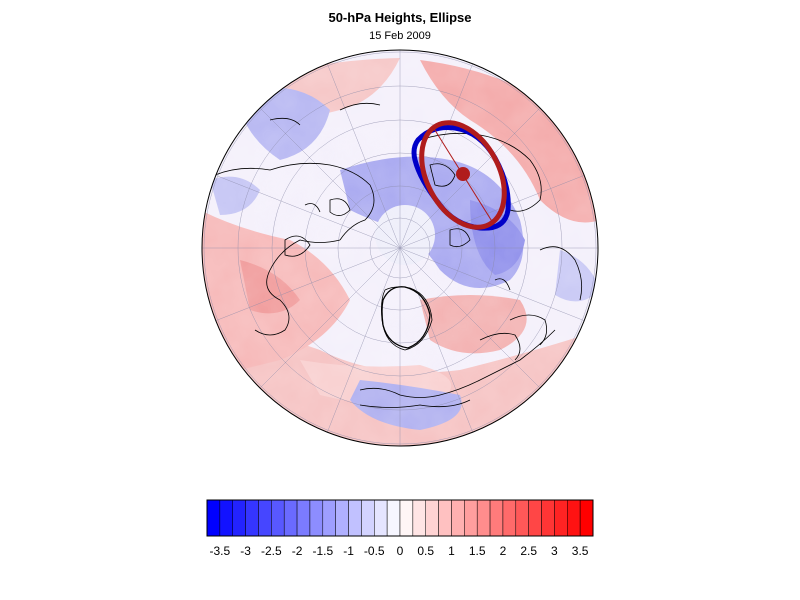 The image size is (800, 600). I want to click on map-title: 50-hPa Heights, Ellipse, so click(400, 17).